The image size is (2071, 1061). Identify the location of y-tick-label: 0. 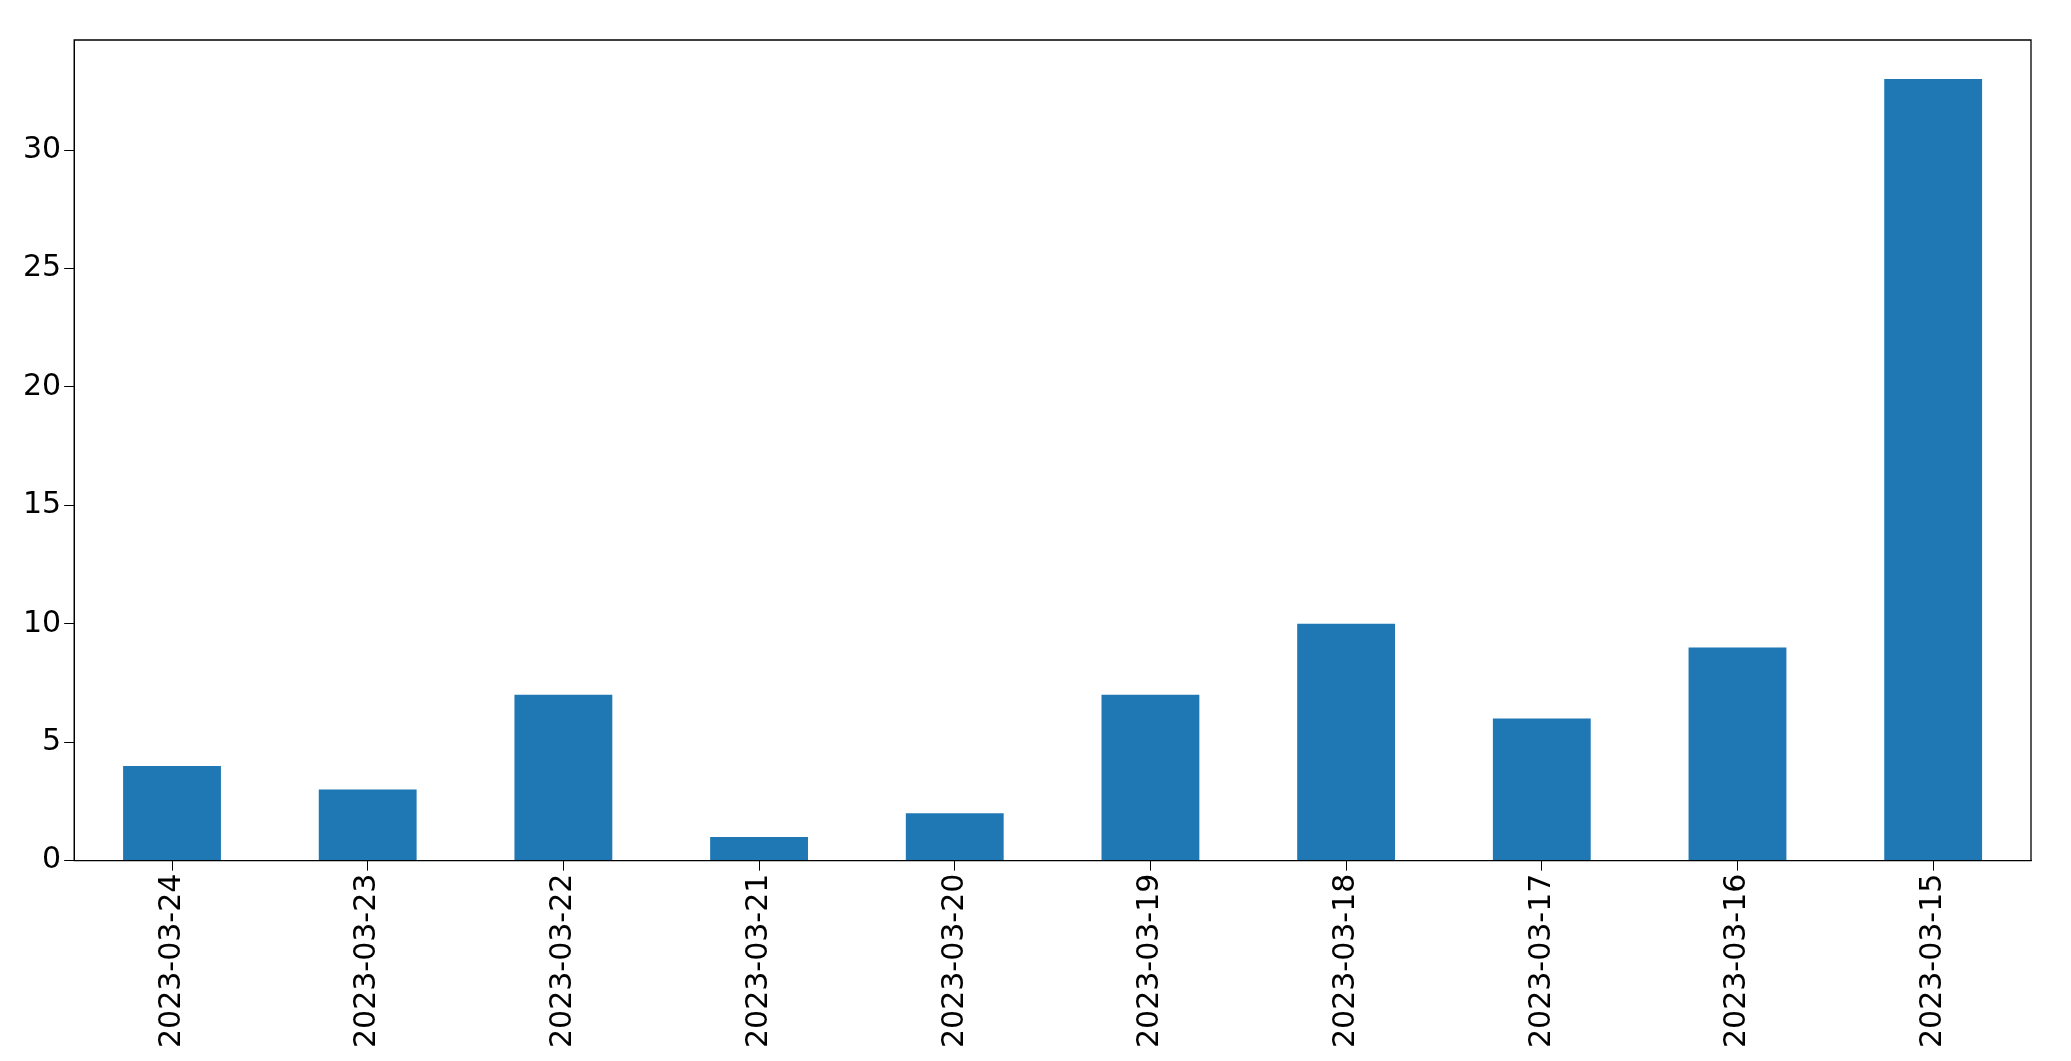
(52, 858).